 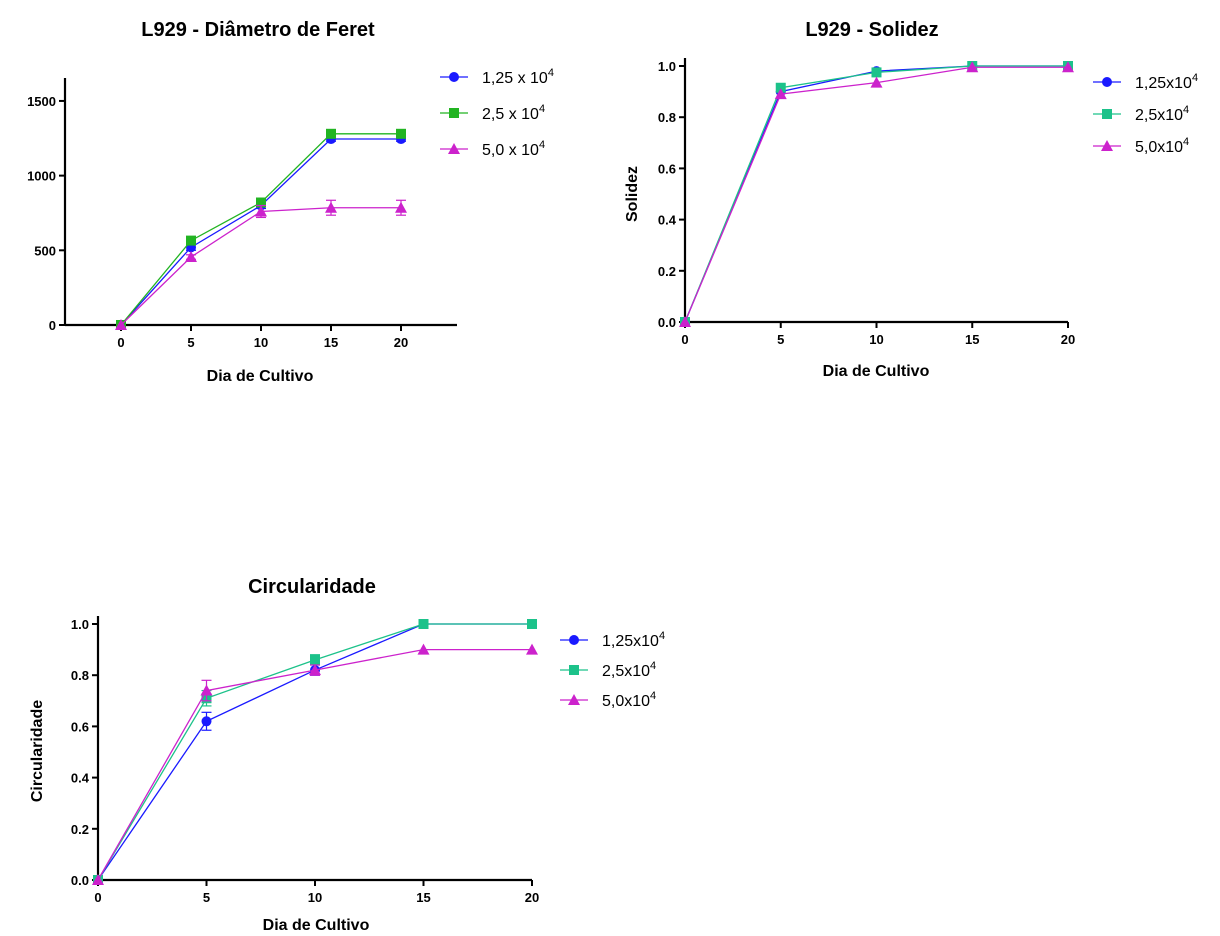 What do you see at coordinates (258, 30) in the screenshot?
I see `chart-title: L929 - Diâmetro de Feret` at bounding box center [258, 30].